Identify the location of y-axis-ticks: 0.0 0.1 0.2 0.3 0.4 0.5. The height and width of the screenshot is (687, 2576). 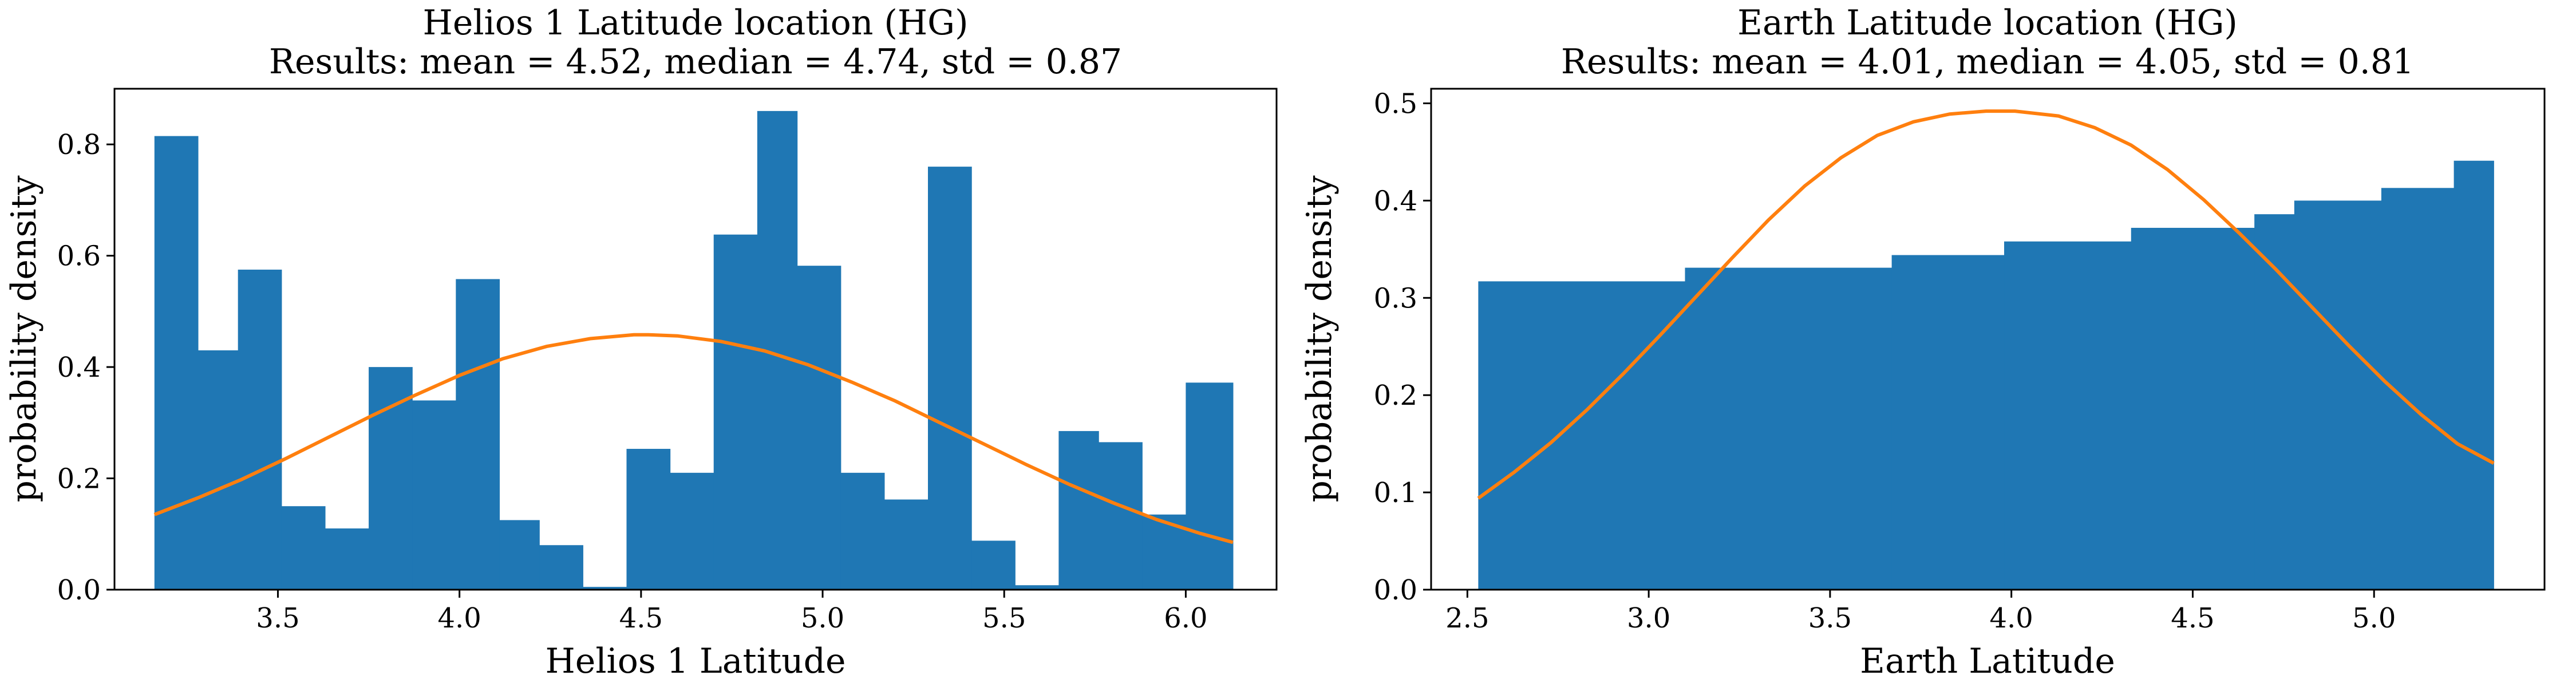
(1402, 347).